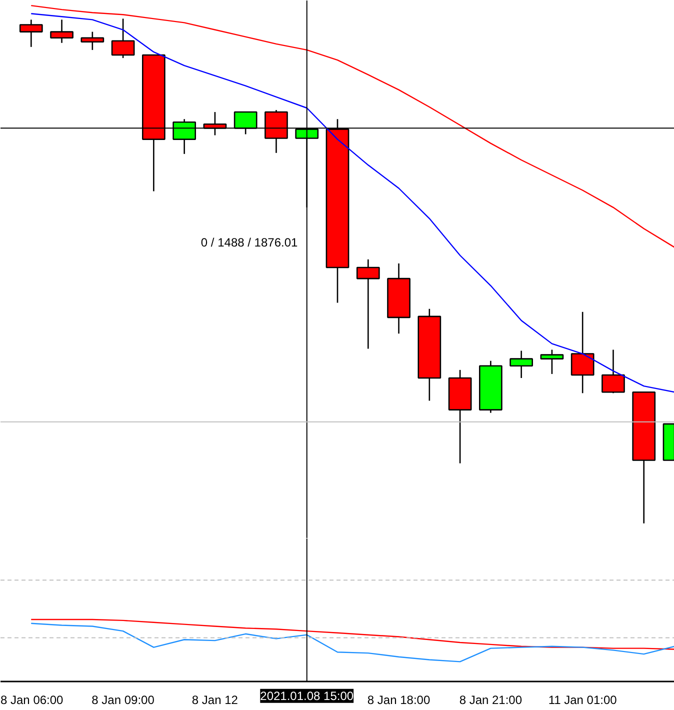  I want to click on annotation: 0 / 1488 / 1876.01, so click(249, 243).